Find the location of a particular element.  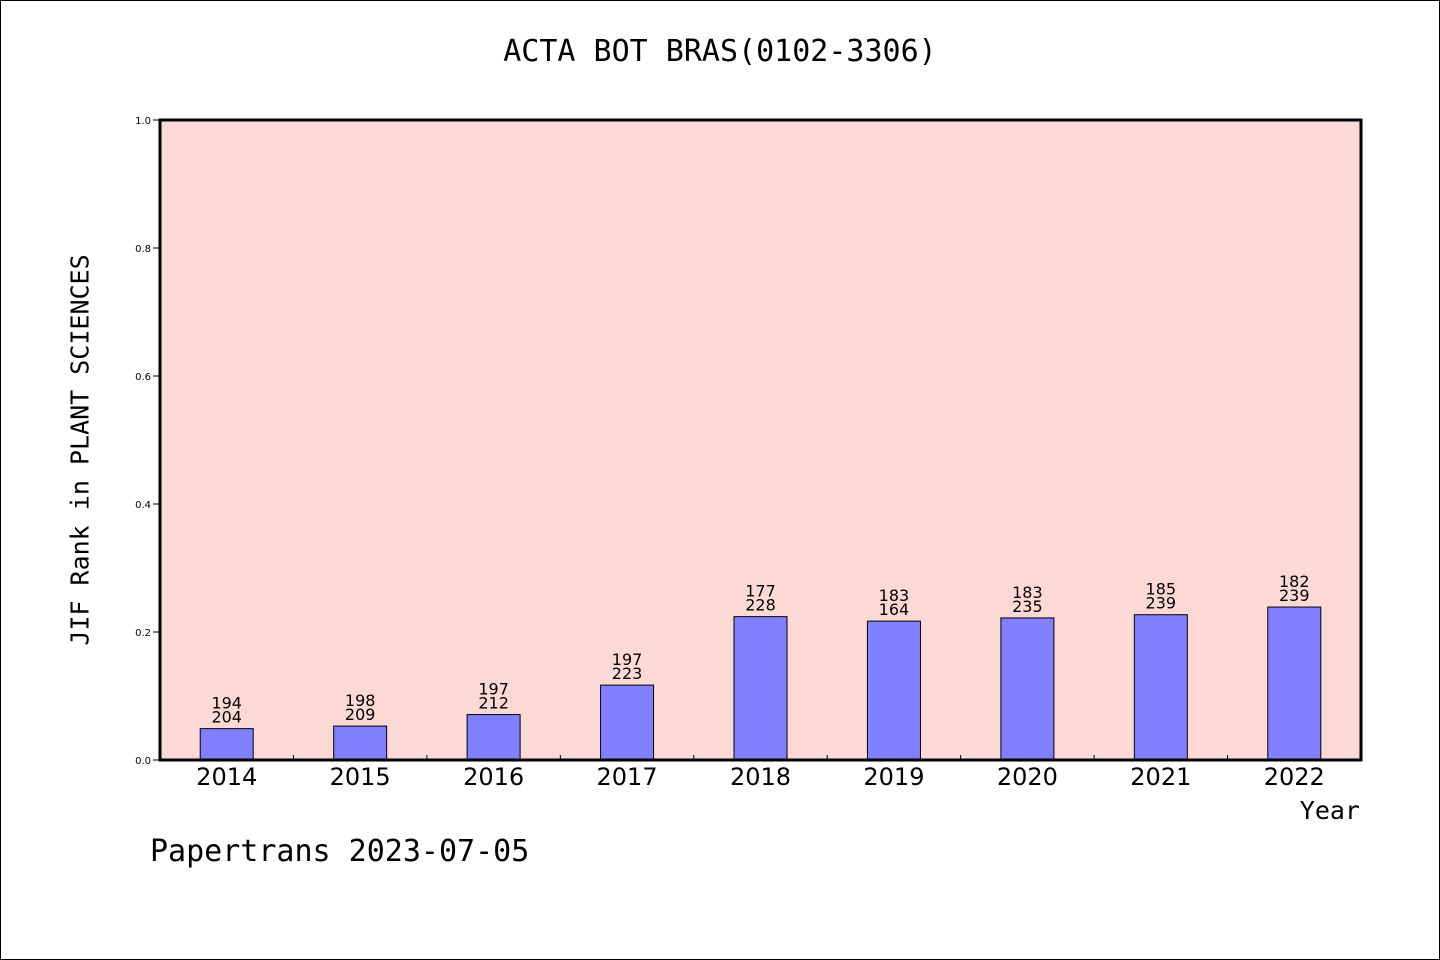

bar-label-bottom: 164 is located at coordinates (894, 609).